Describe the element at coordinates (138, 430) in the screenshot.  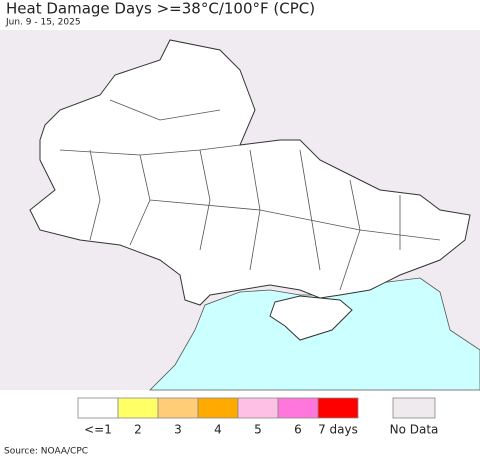
I see `legend-label: 2` at that location.